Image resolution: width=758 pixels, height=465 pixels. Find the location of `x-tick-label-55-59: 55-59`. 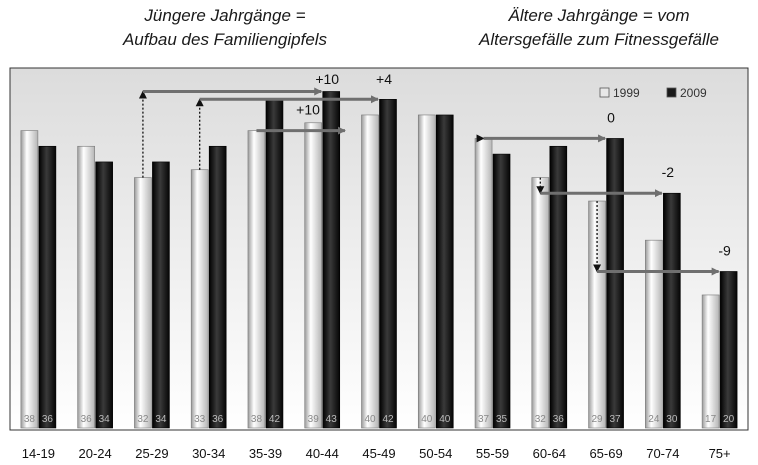

x-tick-label-55-59: 55-59 is located at coordinates (492, 453).